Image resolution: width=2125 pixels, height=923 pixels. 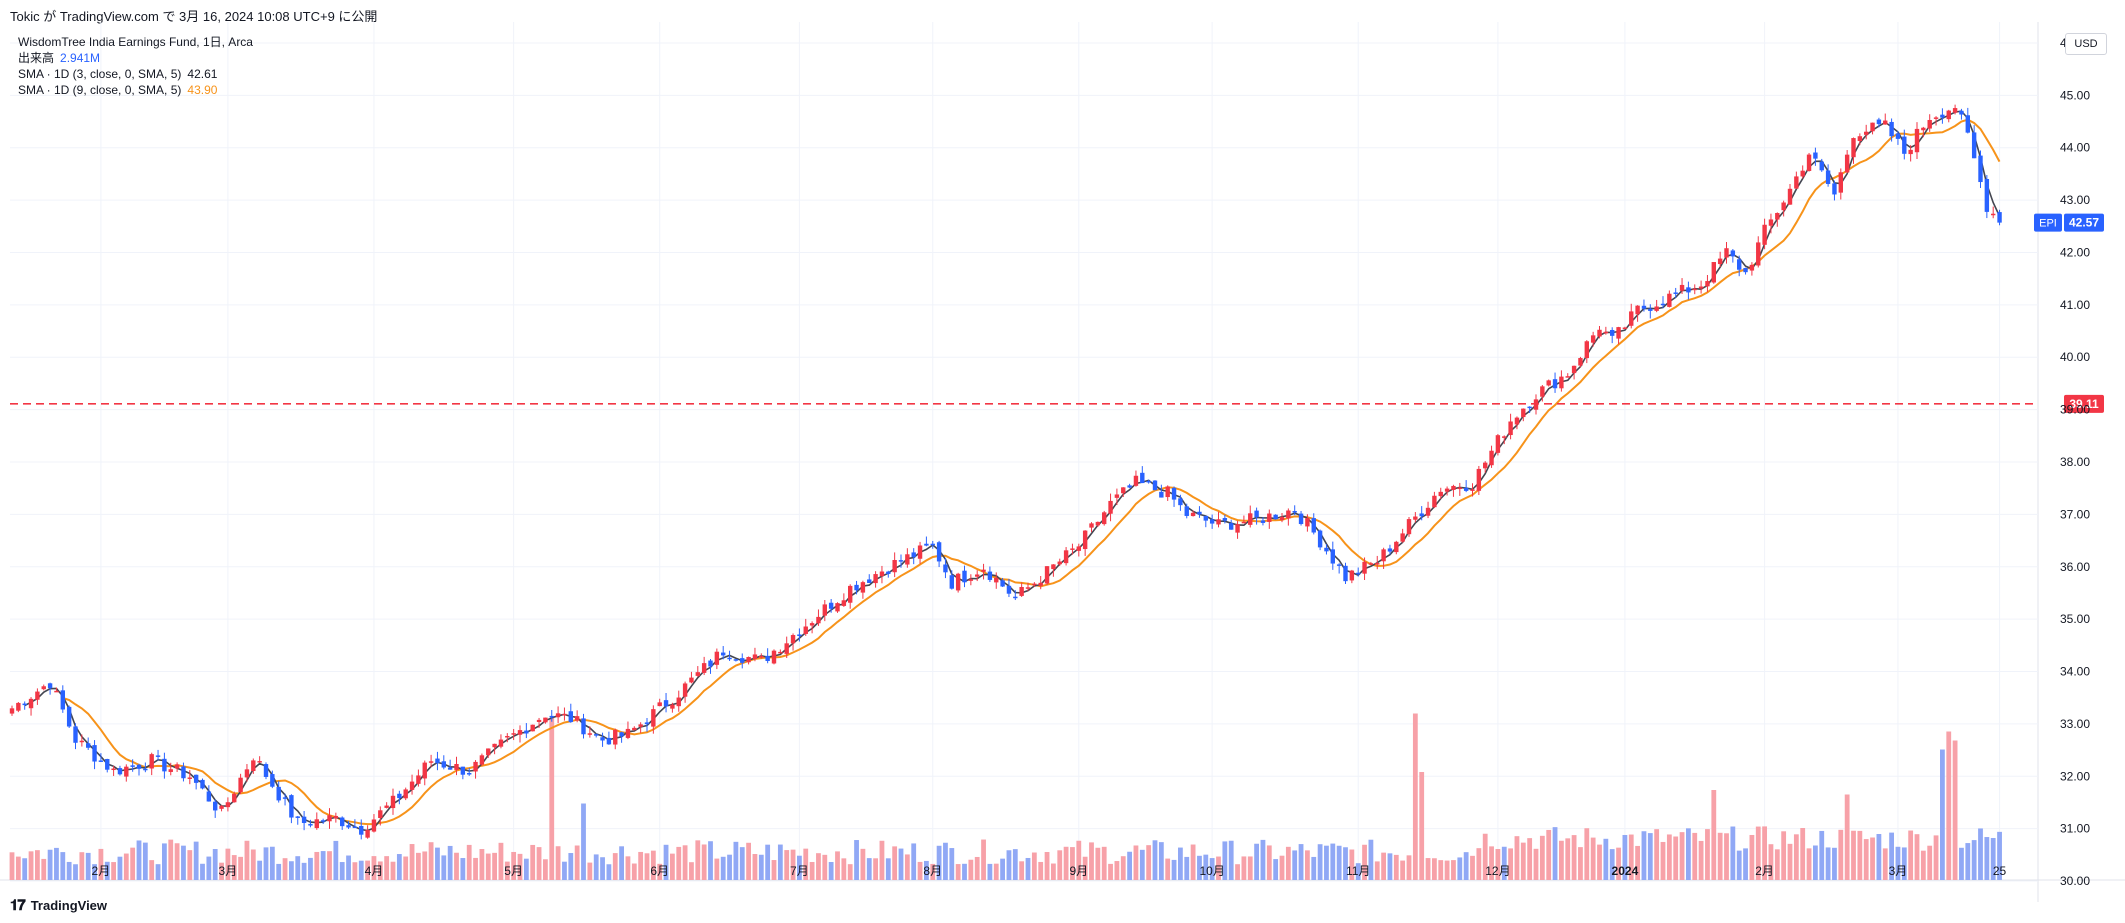 I want to click on time-tick-label: 5月, so click(x=513, y=871).